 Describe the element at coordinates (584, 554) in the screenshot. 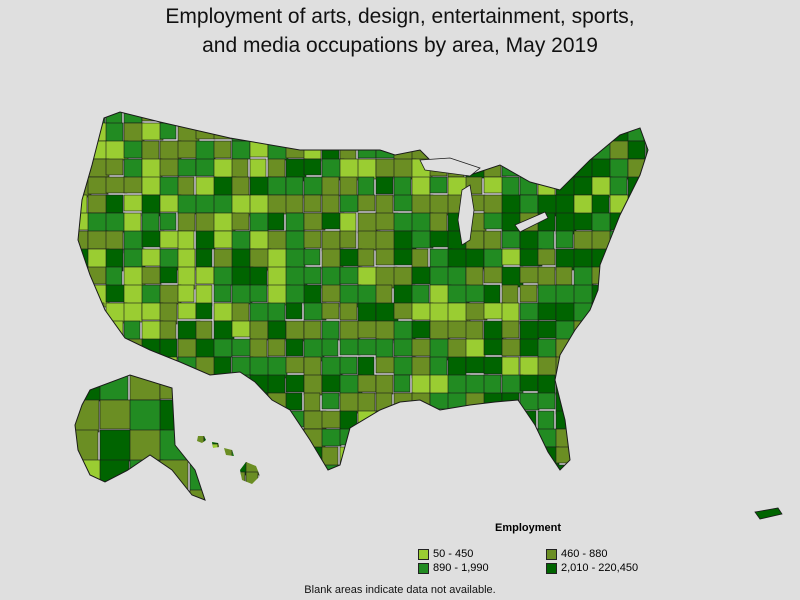

I see `legend-label-2: 460 - 880` at that location.